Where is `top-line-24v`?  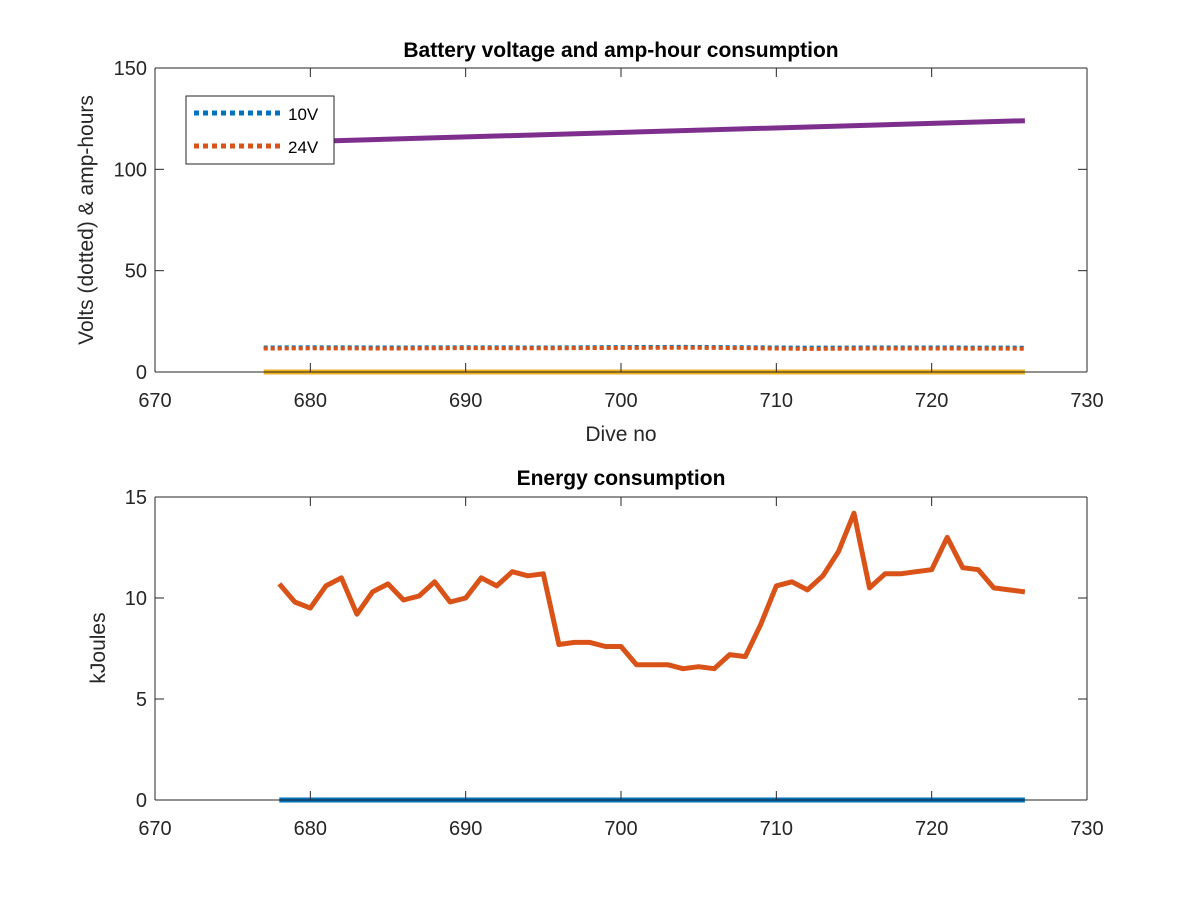 top-line-24v is located at coordinates (644, 348).